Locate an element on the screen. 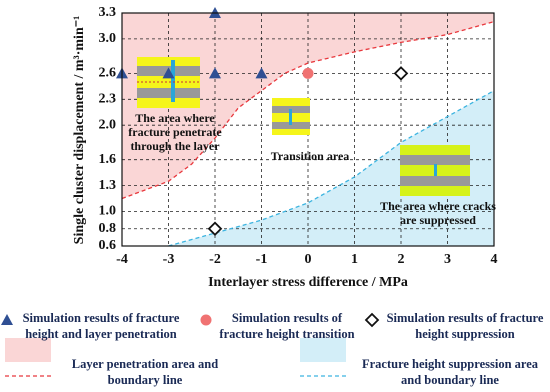  annotation: The area where cracks are suppressed is located at coordinates (438, 213).